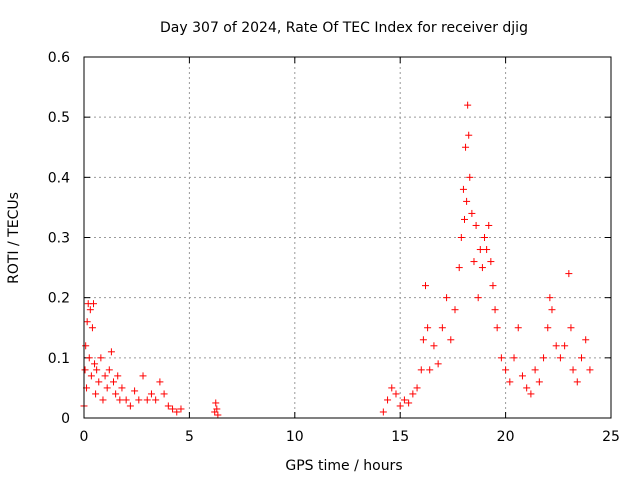 The width and height of the screenshot is (640, 480). I want to click on x-tick-label: 10, so click(295, 437).